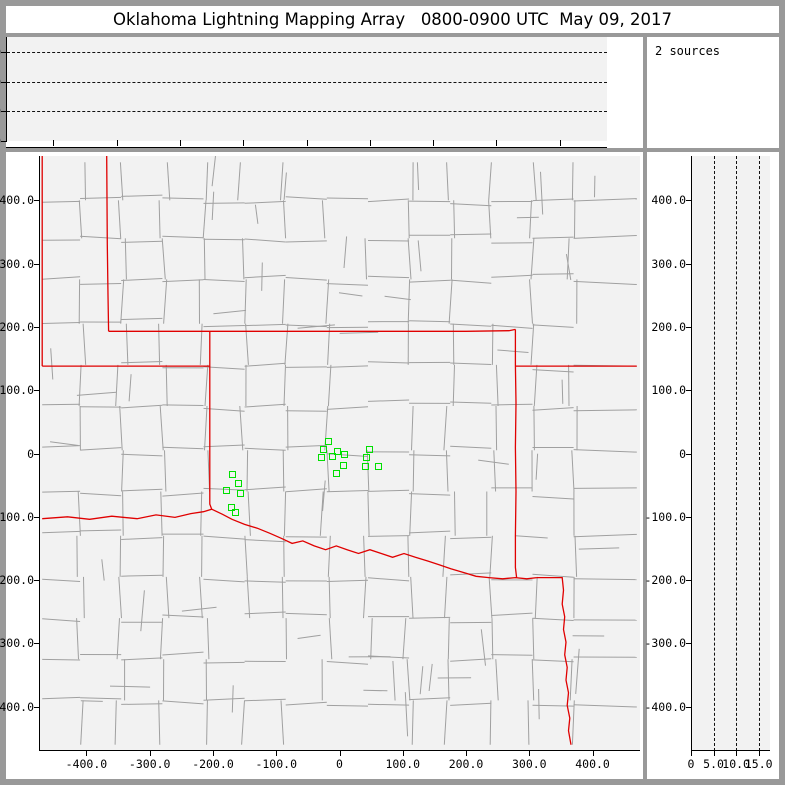 This screenshot has width=785, height=785. I want to click on x-tick-label: 5.0, so click(713, 764).